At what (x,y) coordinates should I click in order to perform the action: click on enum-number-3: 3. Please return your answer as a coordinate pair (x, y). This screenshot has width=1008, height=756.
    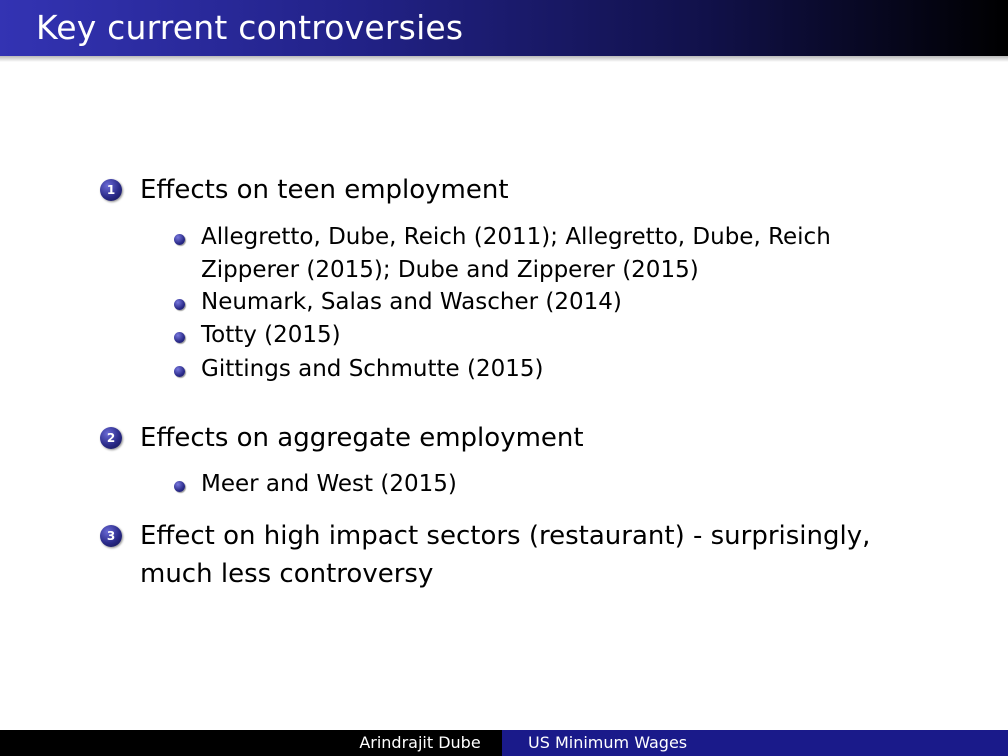
    Looking at the image, I should click on (111, 536).